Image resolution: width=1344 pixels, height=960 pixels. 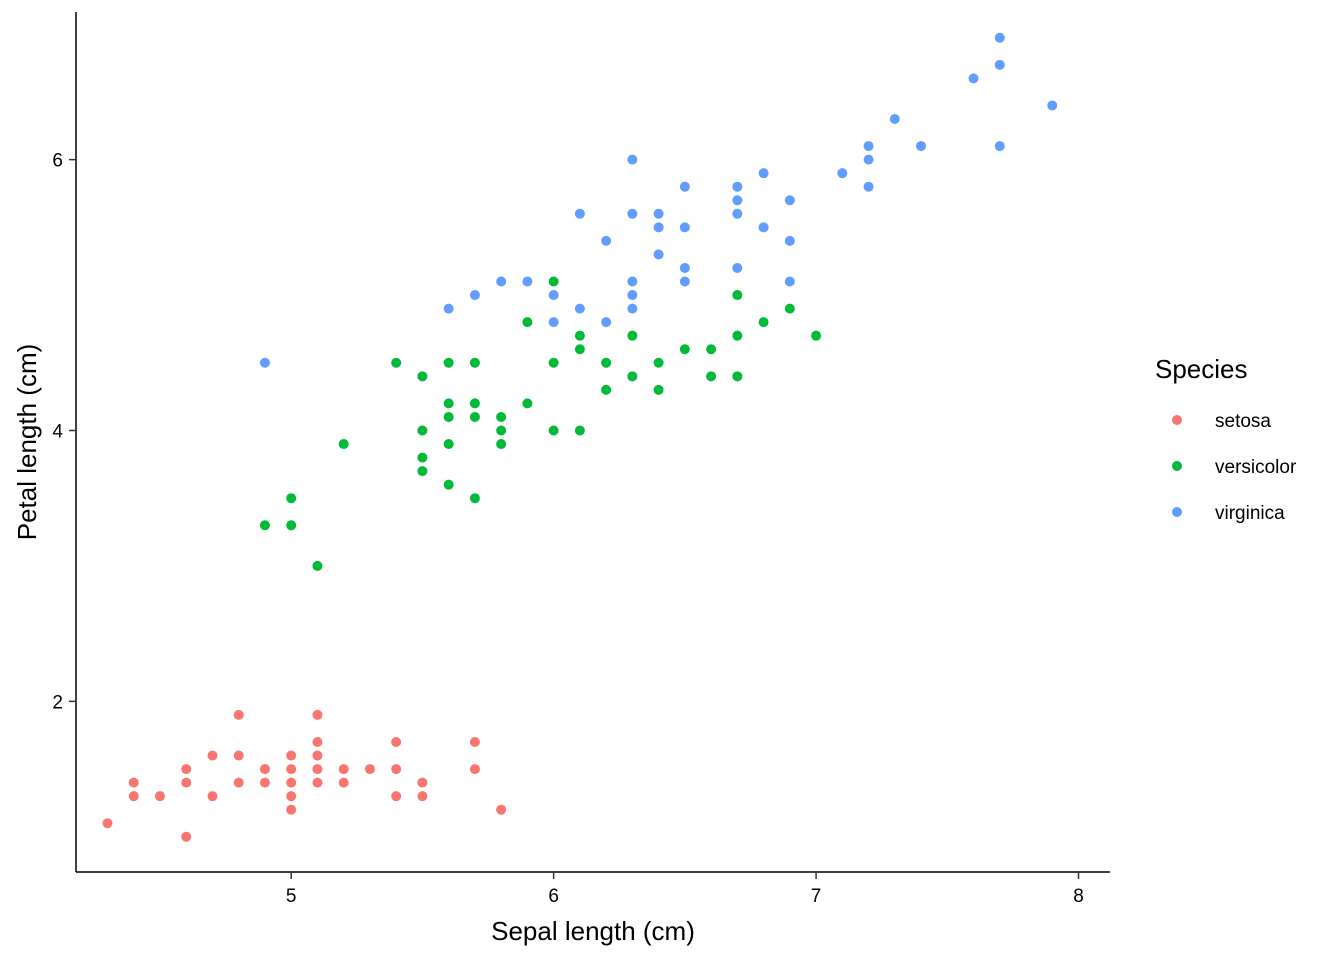 What do you see at coordinates (291, 896) in the screenshot?
I see `x-tick-label: 5` at bounding box center [291, 896].